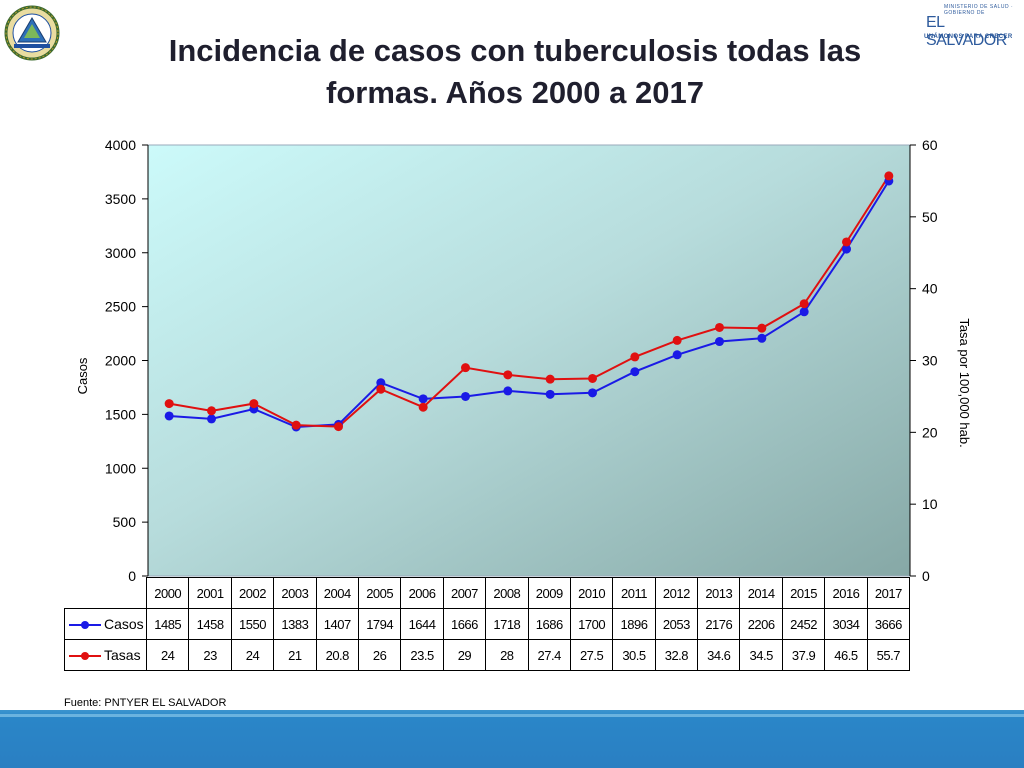  What do you see at coordinates (132, 576) in the screenshot?
I see `y-tick-label: 0` at bounding box center [132, 576].